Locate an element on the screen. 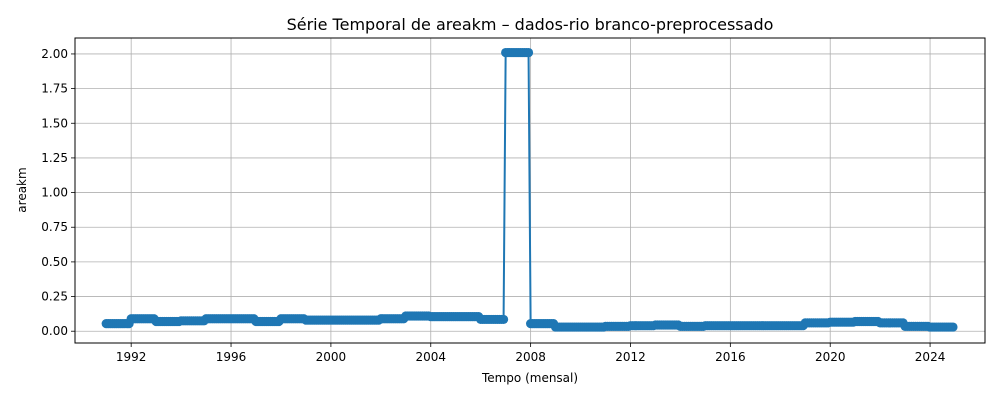 This screenshot has width=1000, height=400. x-tick-label: 2024 is located at coordinates (930, 357).